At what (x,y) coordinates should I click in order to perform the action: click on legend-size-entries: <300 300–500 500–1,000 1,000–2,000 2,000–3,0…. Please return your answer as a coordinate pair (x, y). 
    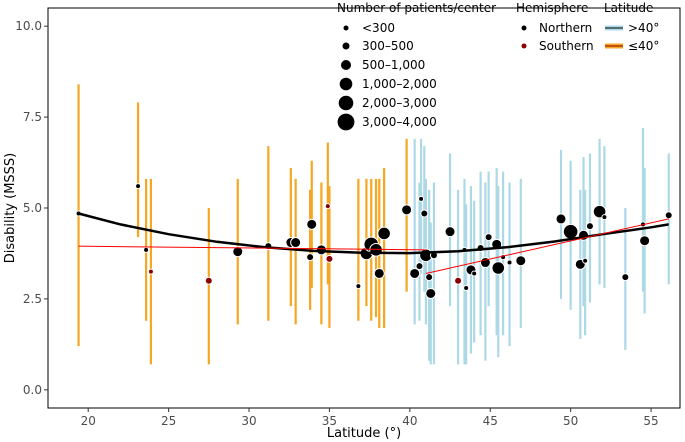
    Looking at the image, I should click on (387, 76).